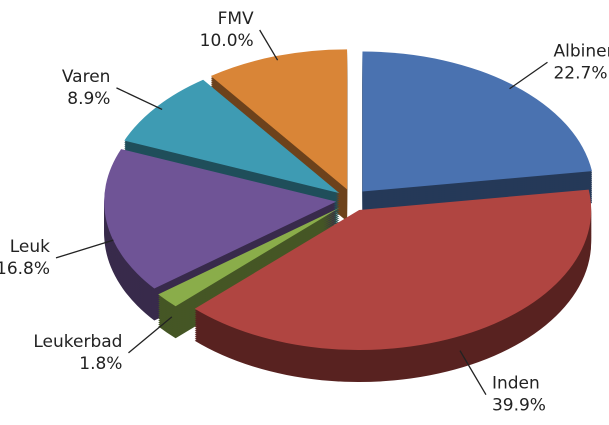 This screenshot has width=609, height=425. What do you see at coordinates (581, 51) in the screenshot?
I see `slice-label: Albinen` at bounding box center [581, 51].